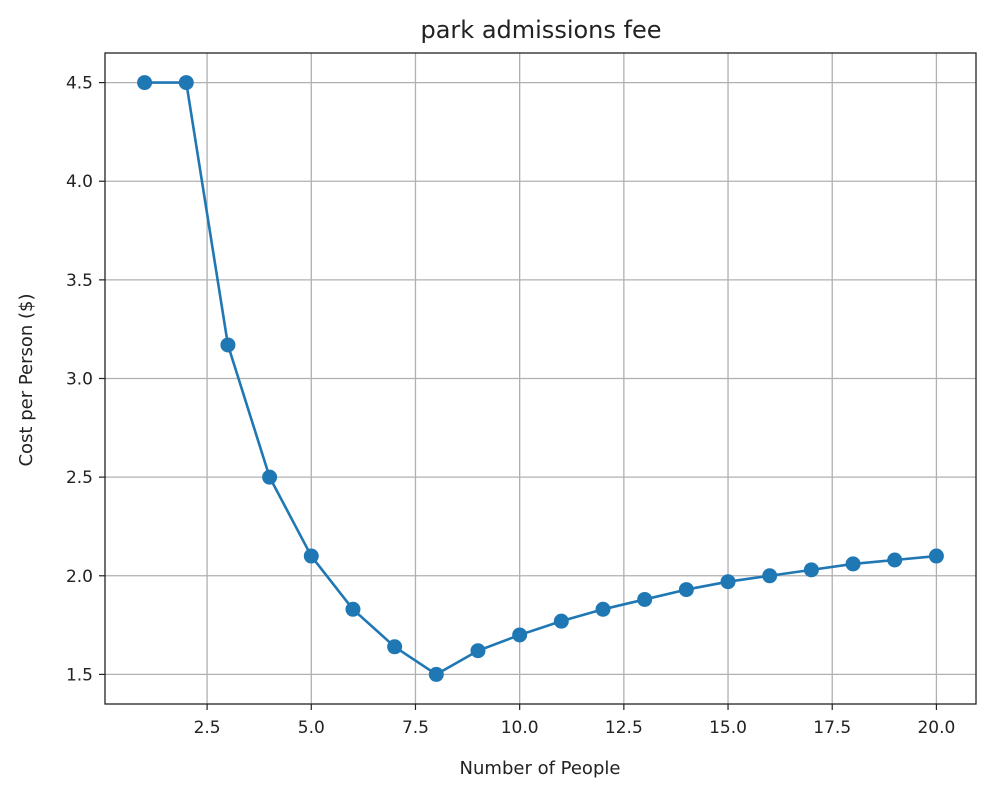 The image size is (988, 792). Describe the element at coordinates (79, 577) in the screenshot. I see `y-tick-label: 2.0` at that location.